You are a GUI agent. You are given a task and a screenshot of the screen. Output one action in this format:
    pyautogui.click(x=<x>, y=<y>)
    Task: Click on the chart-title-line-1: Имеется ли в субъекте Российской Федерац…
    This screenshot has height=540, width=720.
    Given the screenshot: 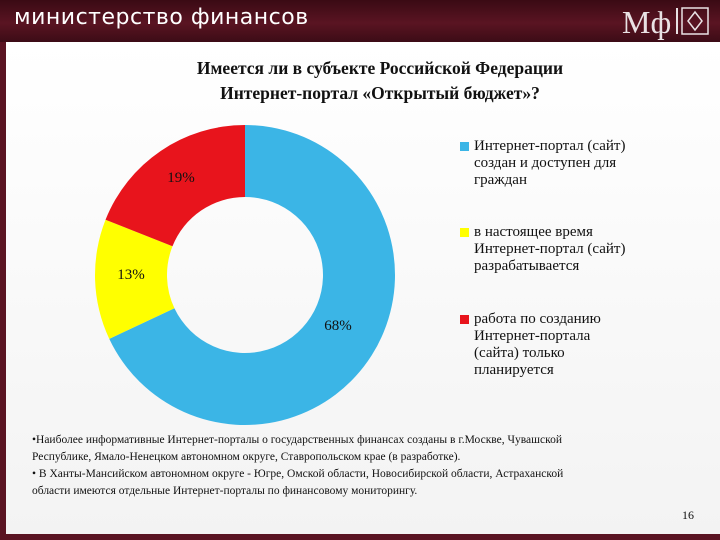 What is the action you would take?
    pyautogui.click(x=380, y=68)
    